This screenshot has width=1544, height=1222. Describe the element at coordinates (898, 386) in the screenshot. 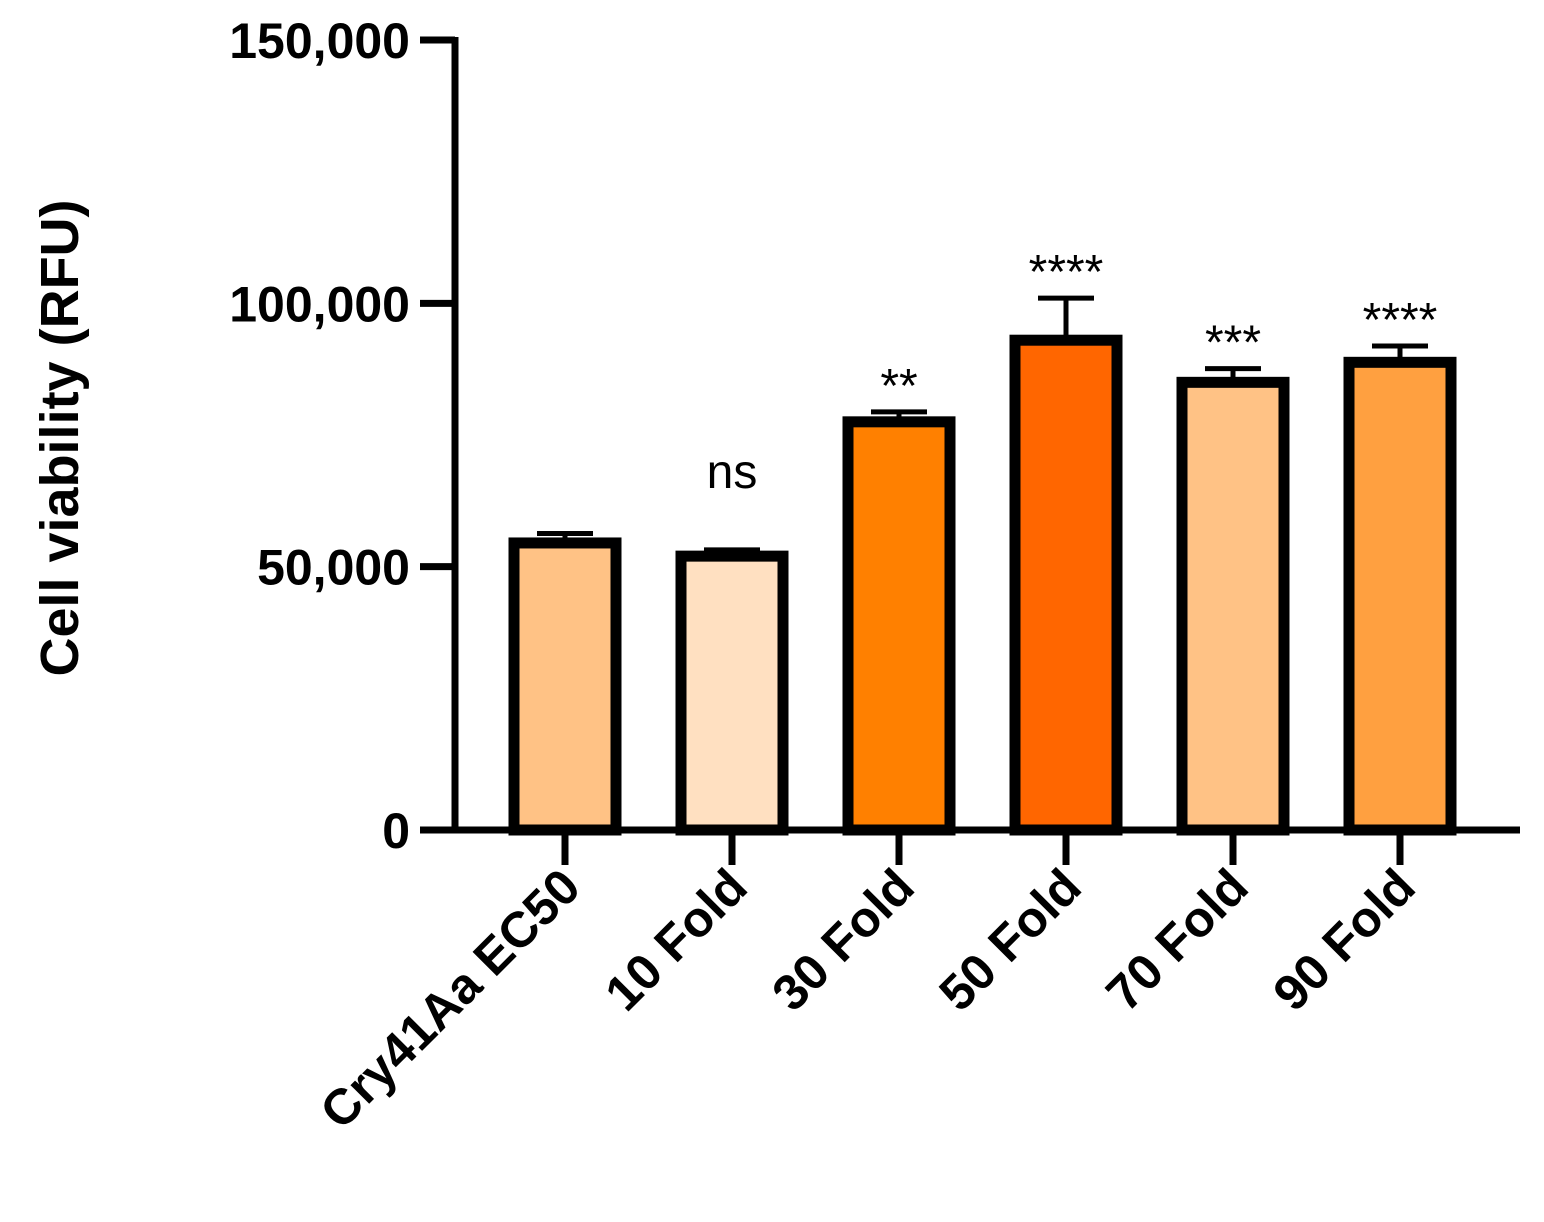

I see `significance-label: **` at that location.